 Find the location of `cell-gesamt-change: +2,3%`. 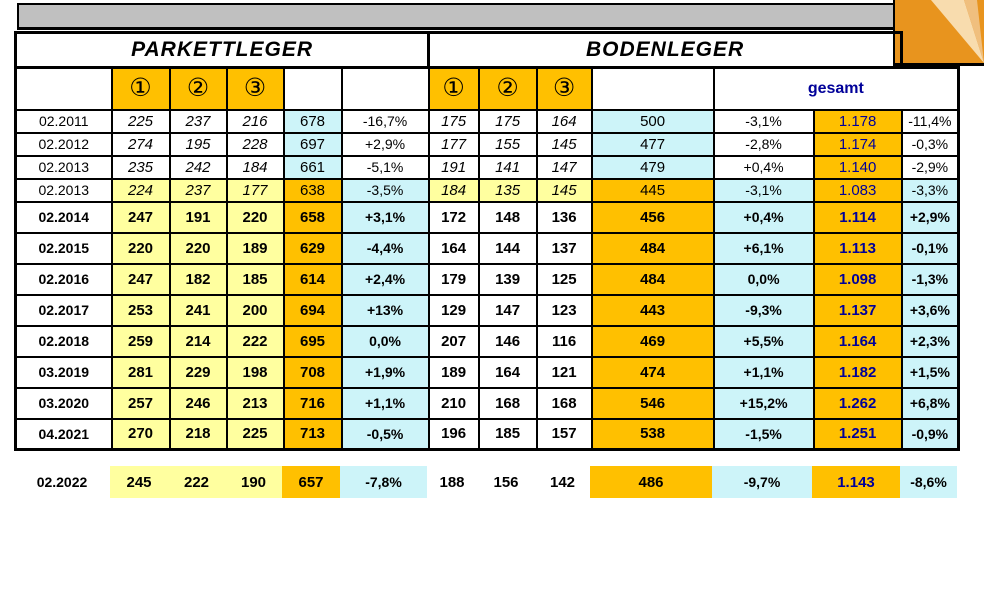

cell-gesamt-change: +2,3% is located at coordinates (930, 341).